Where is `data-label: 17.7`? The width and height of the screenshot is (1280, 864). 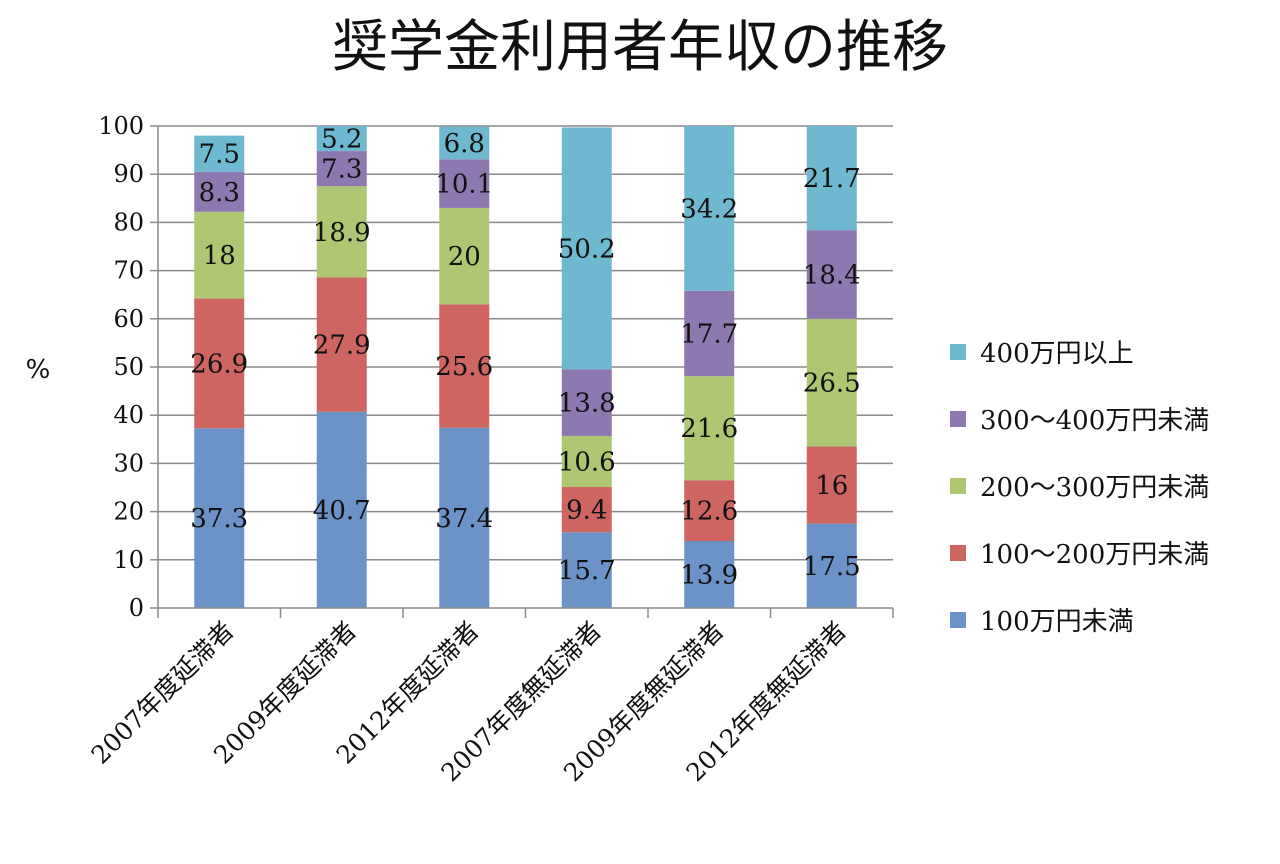 data-label: 17.7 is located at coordinates (709, 335).